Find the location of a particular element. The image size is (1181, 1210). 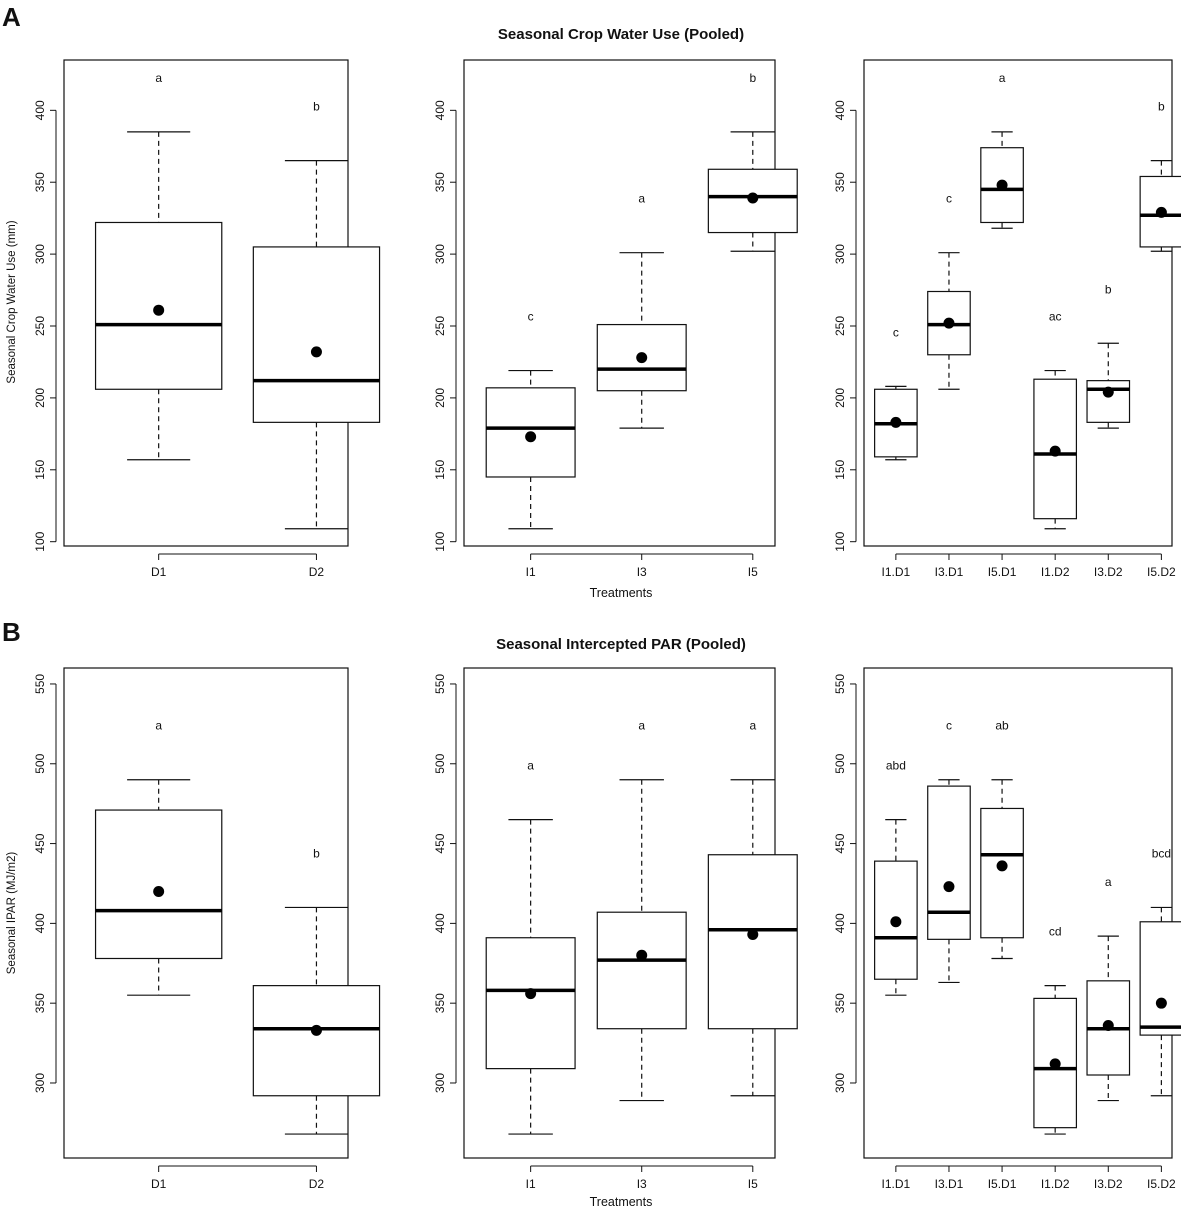

x-tick-label: D1 is located at coordinates (159, 1184).